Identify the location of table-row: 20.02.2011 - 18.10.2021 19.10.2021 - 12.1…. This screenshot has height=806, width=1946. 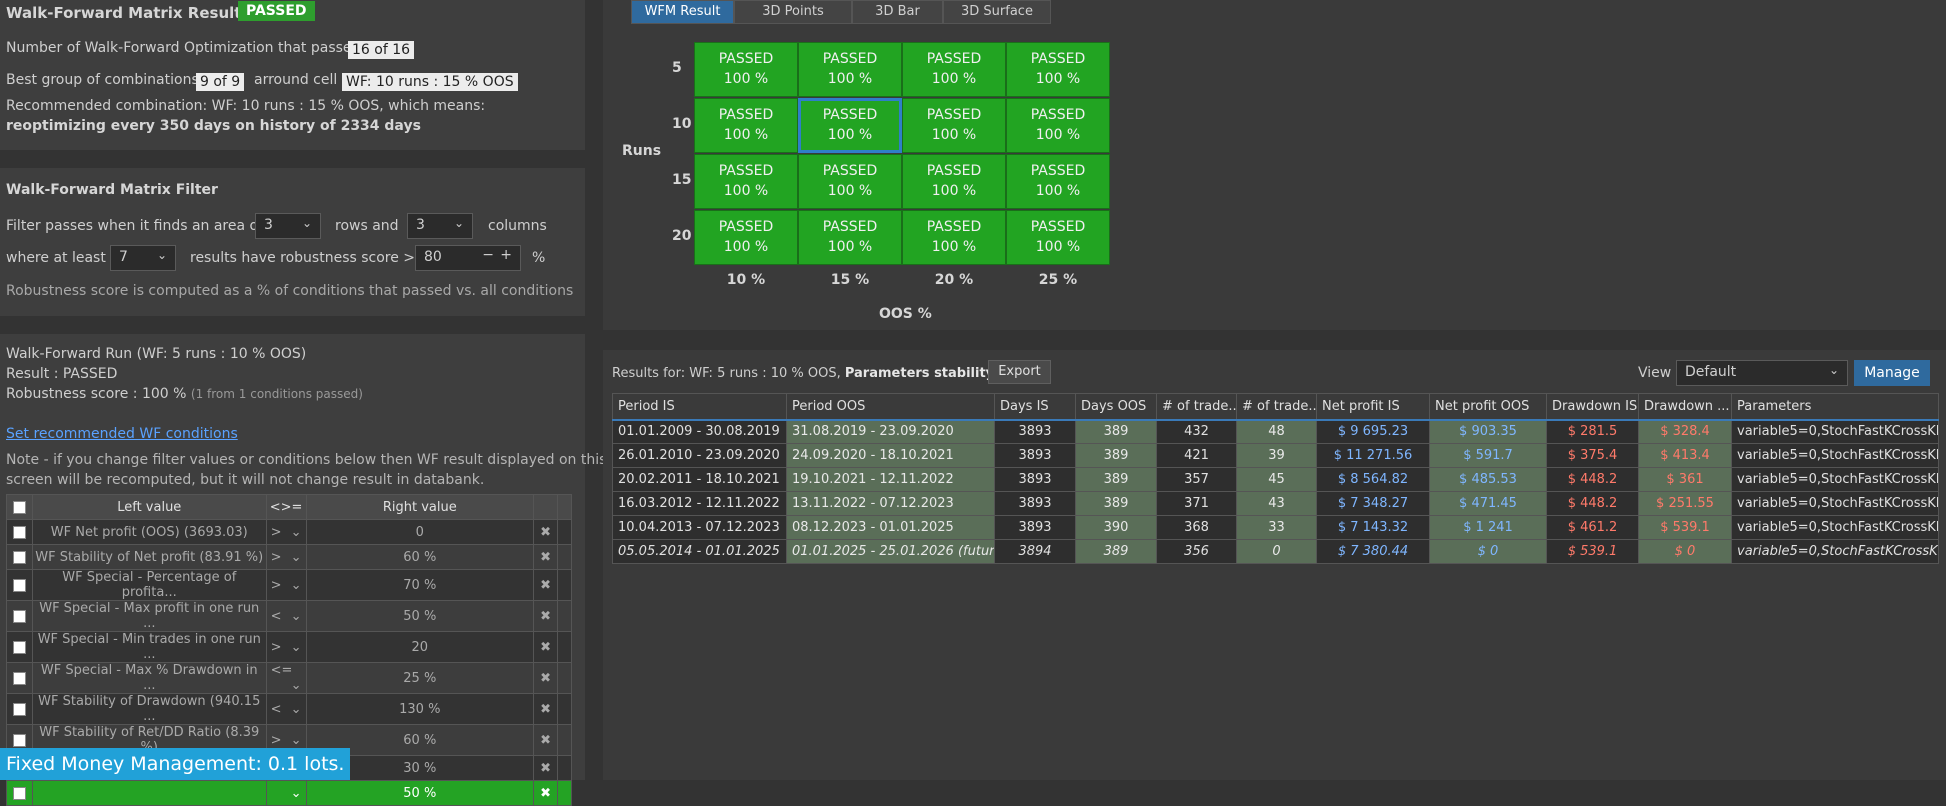
(1275, 479).